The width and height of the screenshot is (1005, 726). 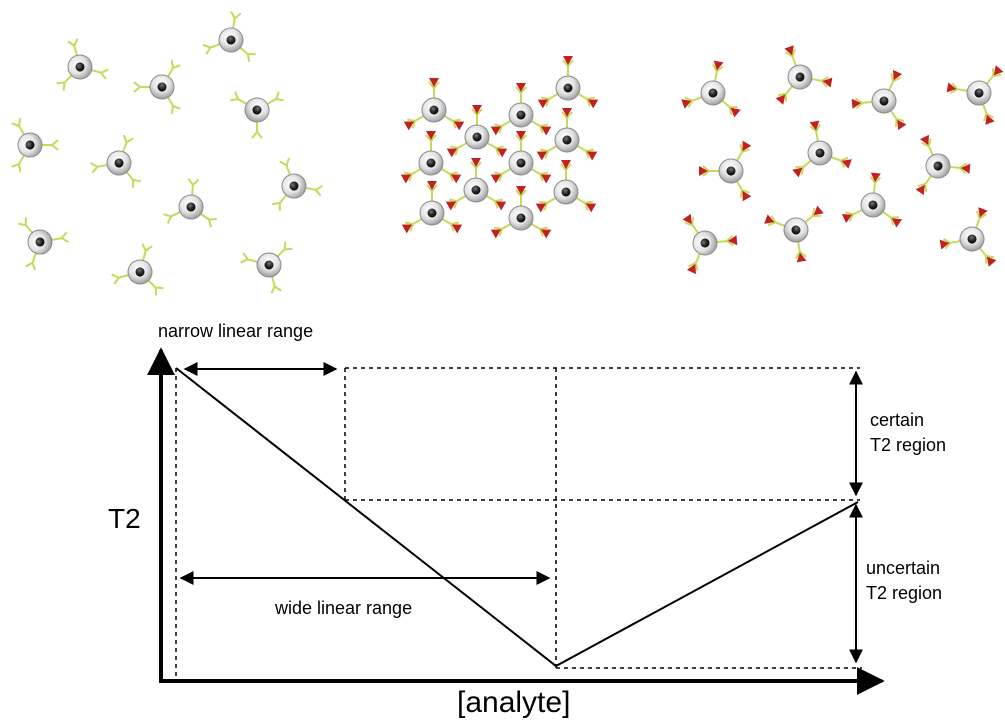 I want to click on panel-dispersed-nanoparticles, so click(x=167, y=153).